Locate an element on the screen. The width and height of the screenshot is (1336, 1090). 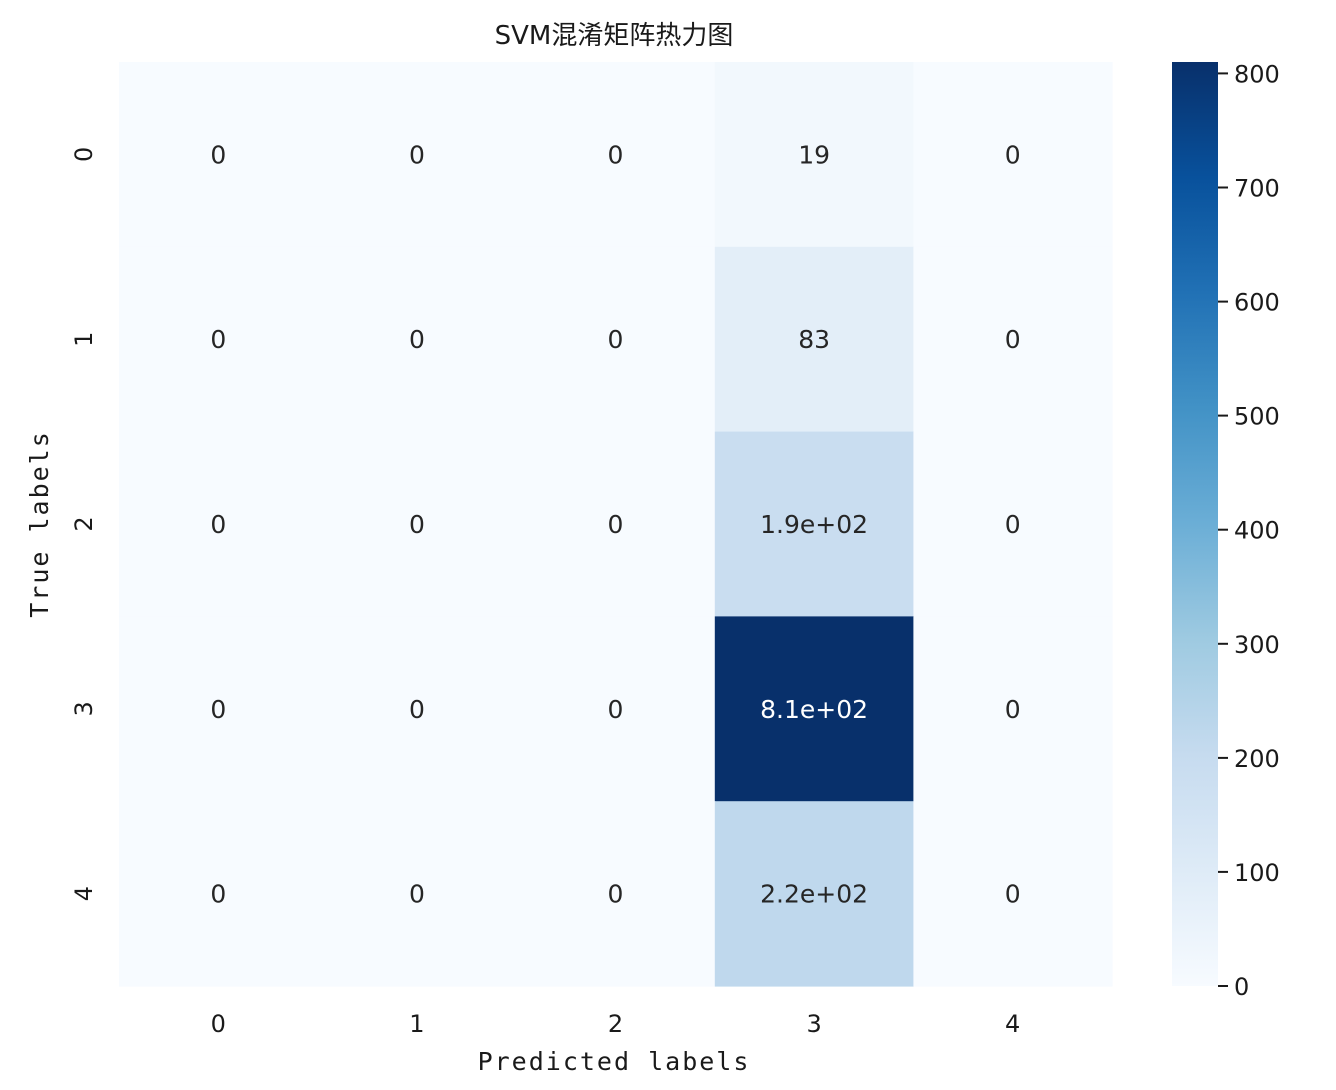
colorbar-tick-label: 0 is located at coordinates (1241, 987).